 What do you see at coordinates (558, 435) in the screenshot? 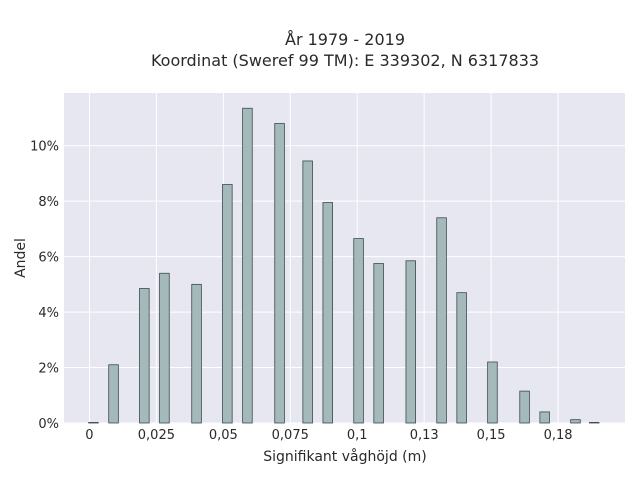
I see `x-tick-label: 0,18` at bounding box center [558, 435].